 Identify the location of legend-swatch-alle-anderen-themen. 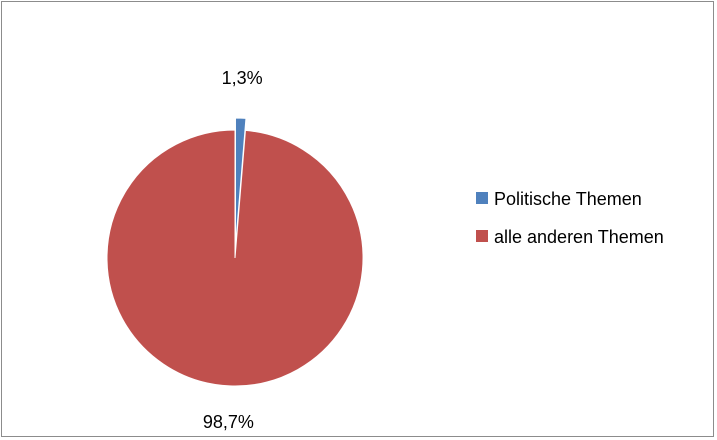
(482, 236).